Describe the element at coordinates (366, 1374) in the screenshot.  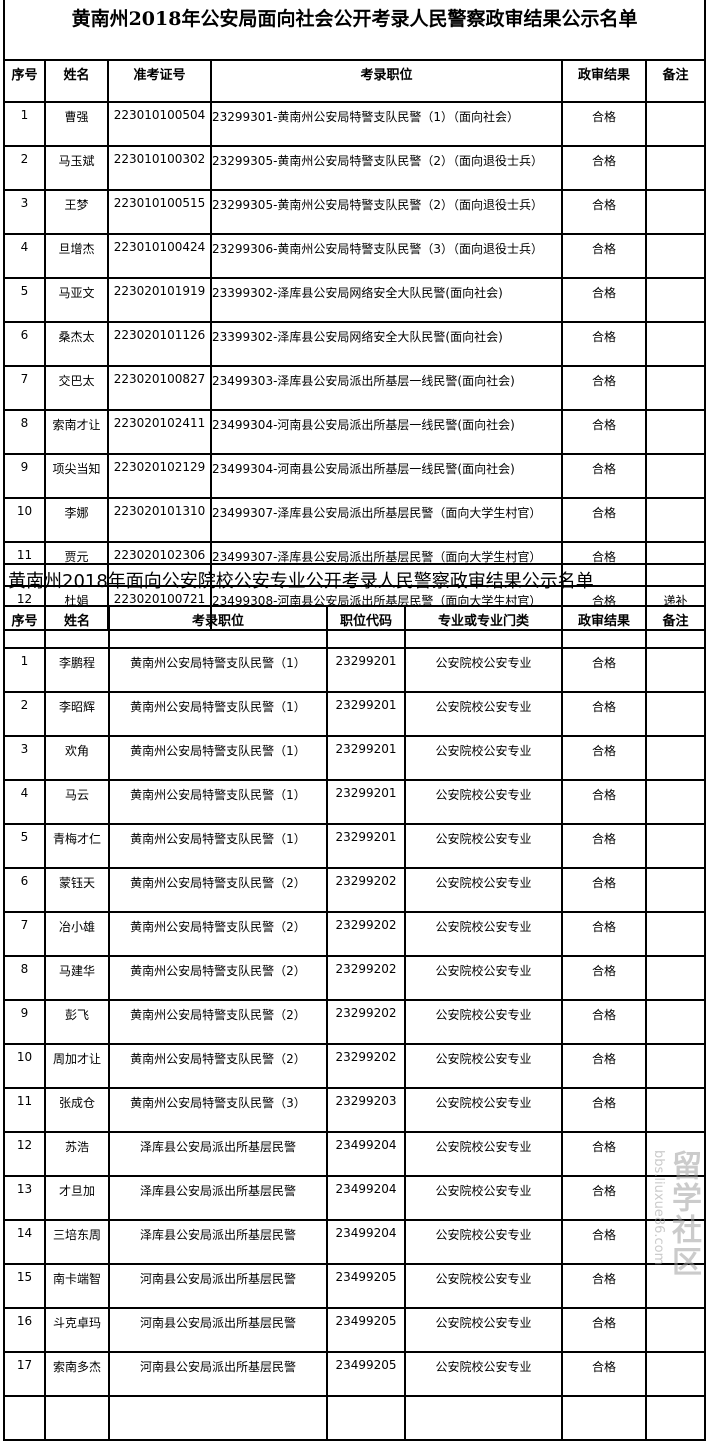
I see `table-cell: 23499205` at that location.